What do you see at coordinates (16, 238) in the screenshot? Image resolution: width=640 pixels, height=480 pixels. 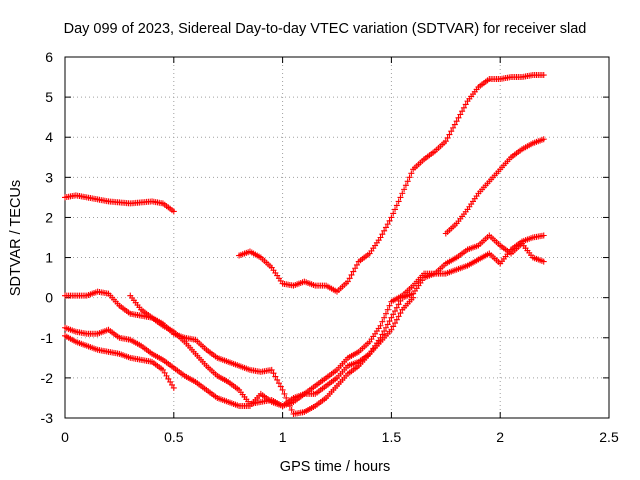 I see `y-axis-label: SDTVAR / TECUs` at bounding box center [16, 238].